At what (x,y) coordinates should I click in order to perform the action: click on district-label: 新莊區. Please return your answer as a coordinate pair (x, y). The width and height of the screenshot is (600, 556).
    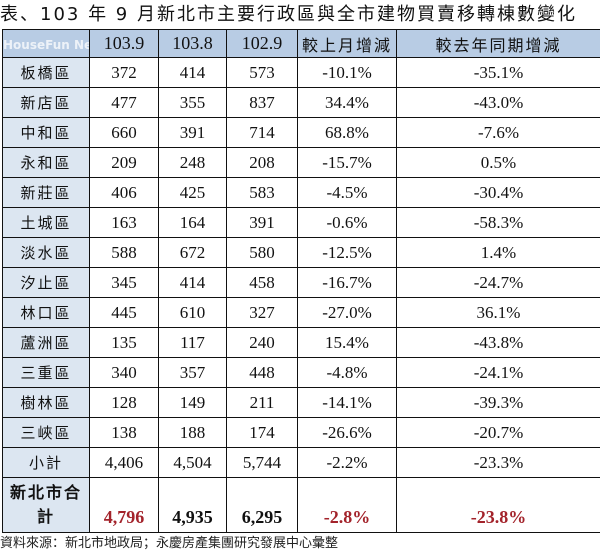
    Looking at the image, I should click on (46, 192).